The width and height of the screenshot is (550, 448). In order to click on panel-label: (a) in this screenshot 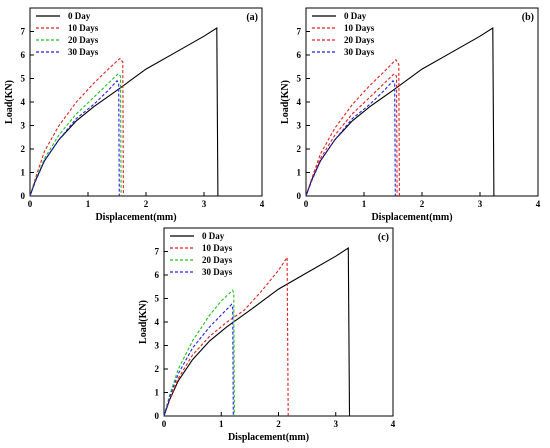, I will do `click(252, 17)`.